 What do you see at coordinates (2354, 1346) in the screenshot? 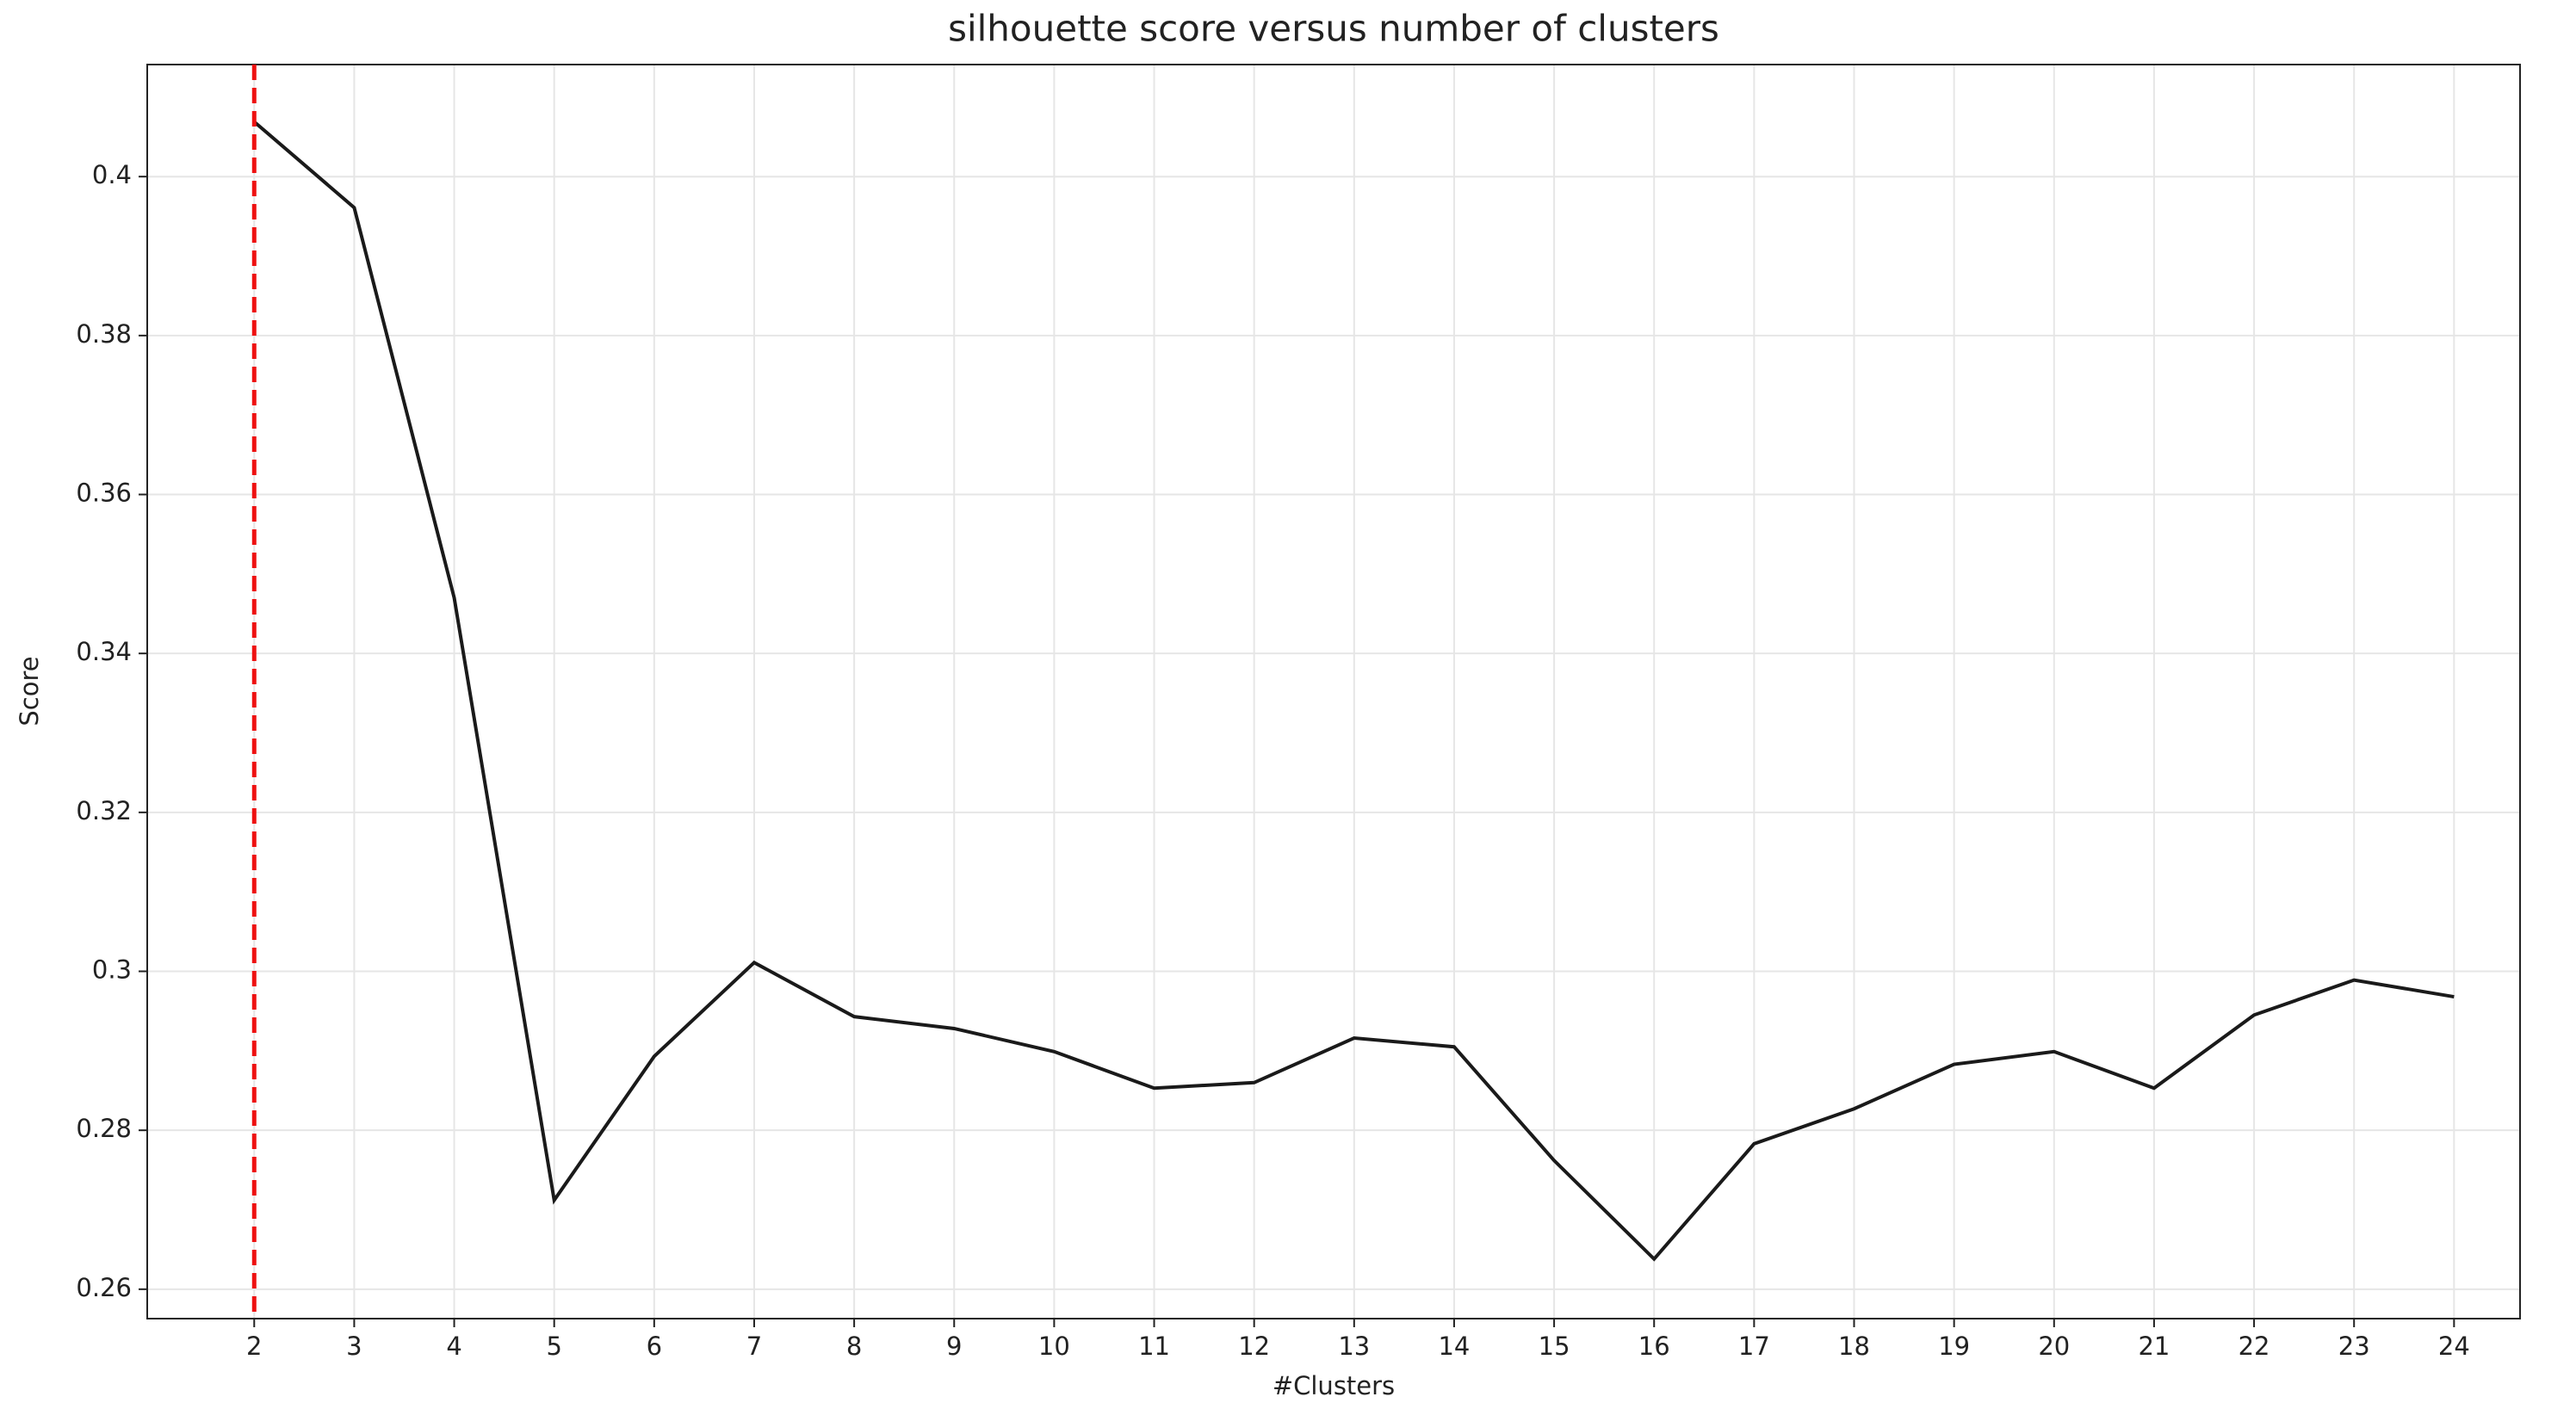
I see `x-tick-label: 23` at bounding box center [2354, 1346].